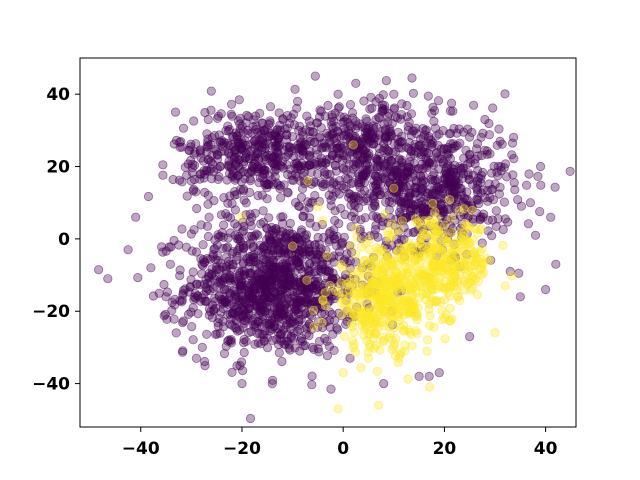  What do you see at coordinates (141, 449) in the screenshot?
I see `x-tick-label: −40` at bounding box center [141, 449].